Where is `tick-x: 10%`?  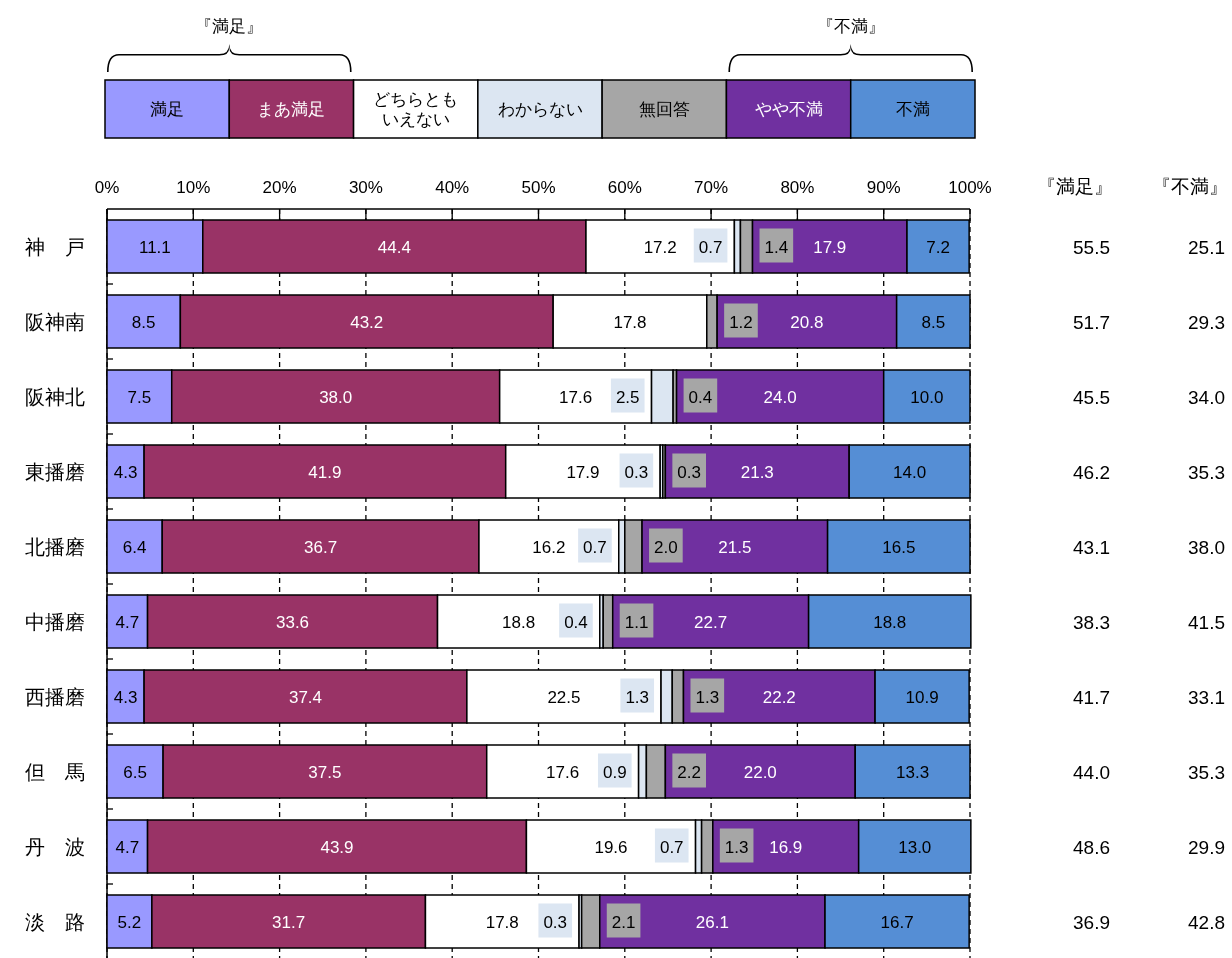 tick-x: 10% is located at coordinates (193, 187).